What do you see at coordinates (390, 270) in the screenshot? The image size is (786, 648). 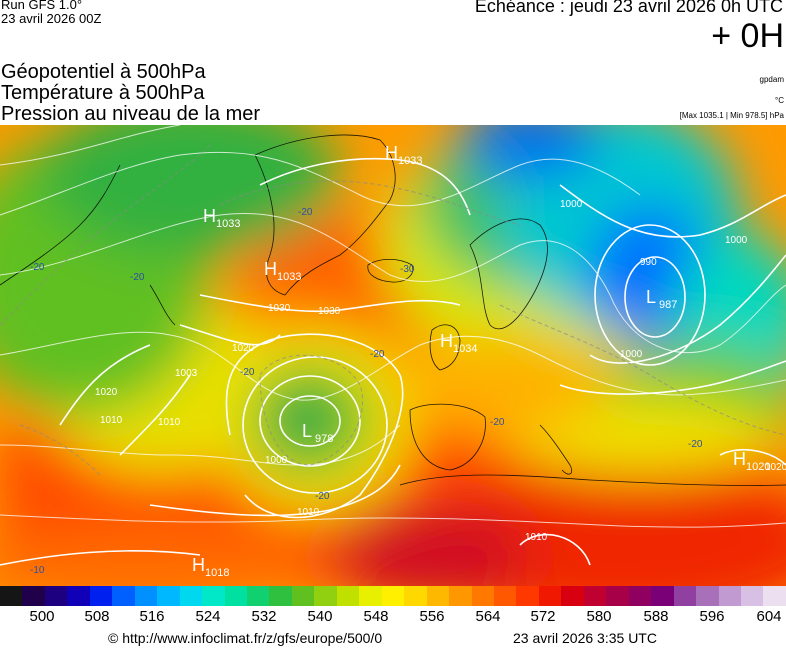 I see `coast-iceland` at bounding box center [390, 270].